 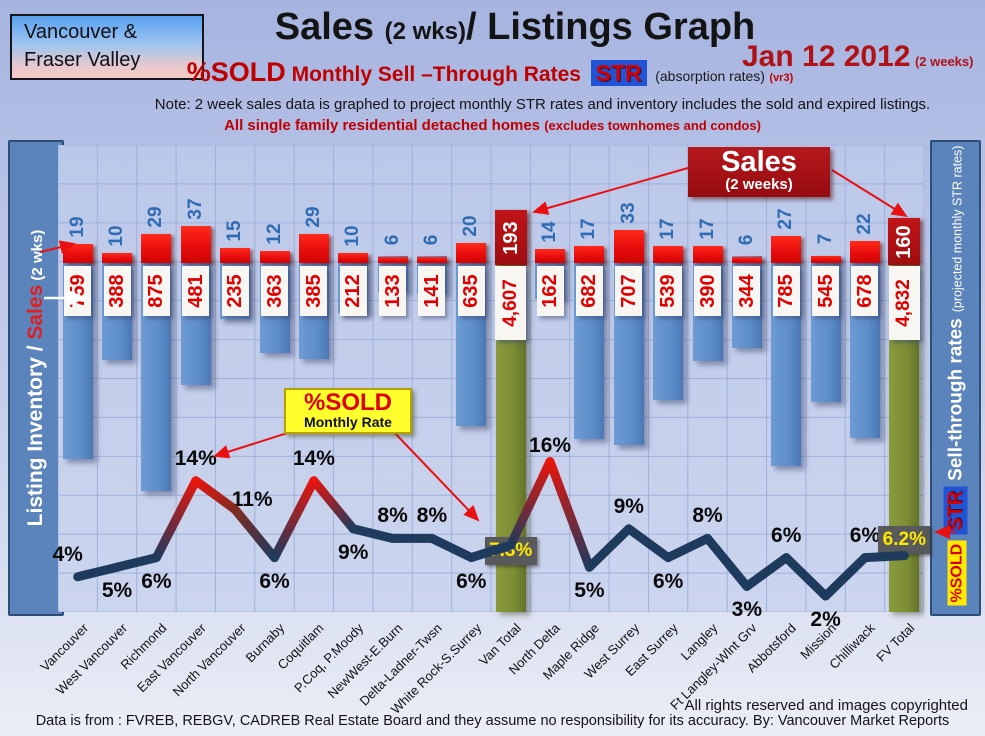 What do you see at coordinates (550, 291) in the screenshot?
I see `inventory-value: 162` at bounding box center [550, 291].